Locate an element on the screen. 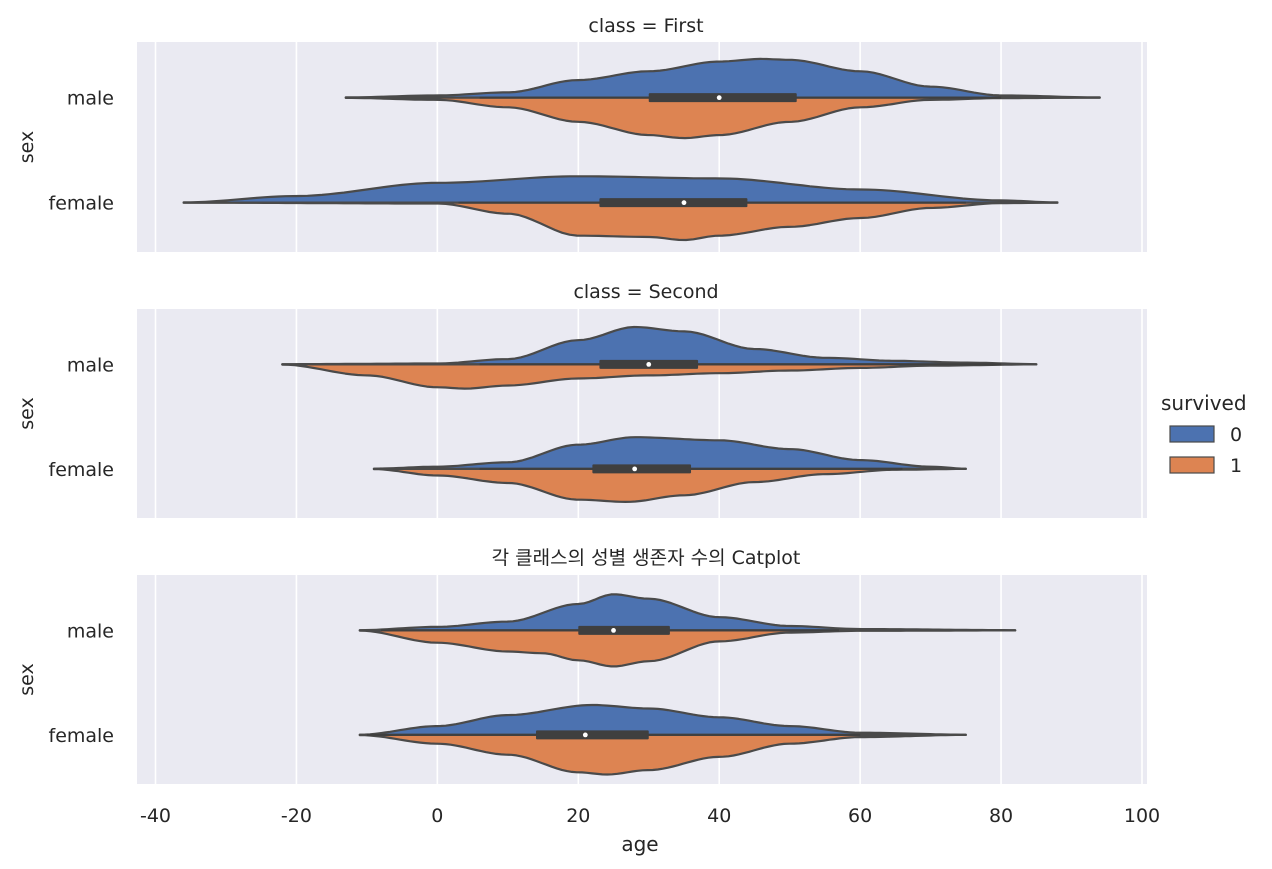  x-tick-label: 100 is located at coordinates (1142, 816).